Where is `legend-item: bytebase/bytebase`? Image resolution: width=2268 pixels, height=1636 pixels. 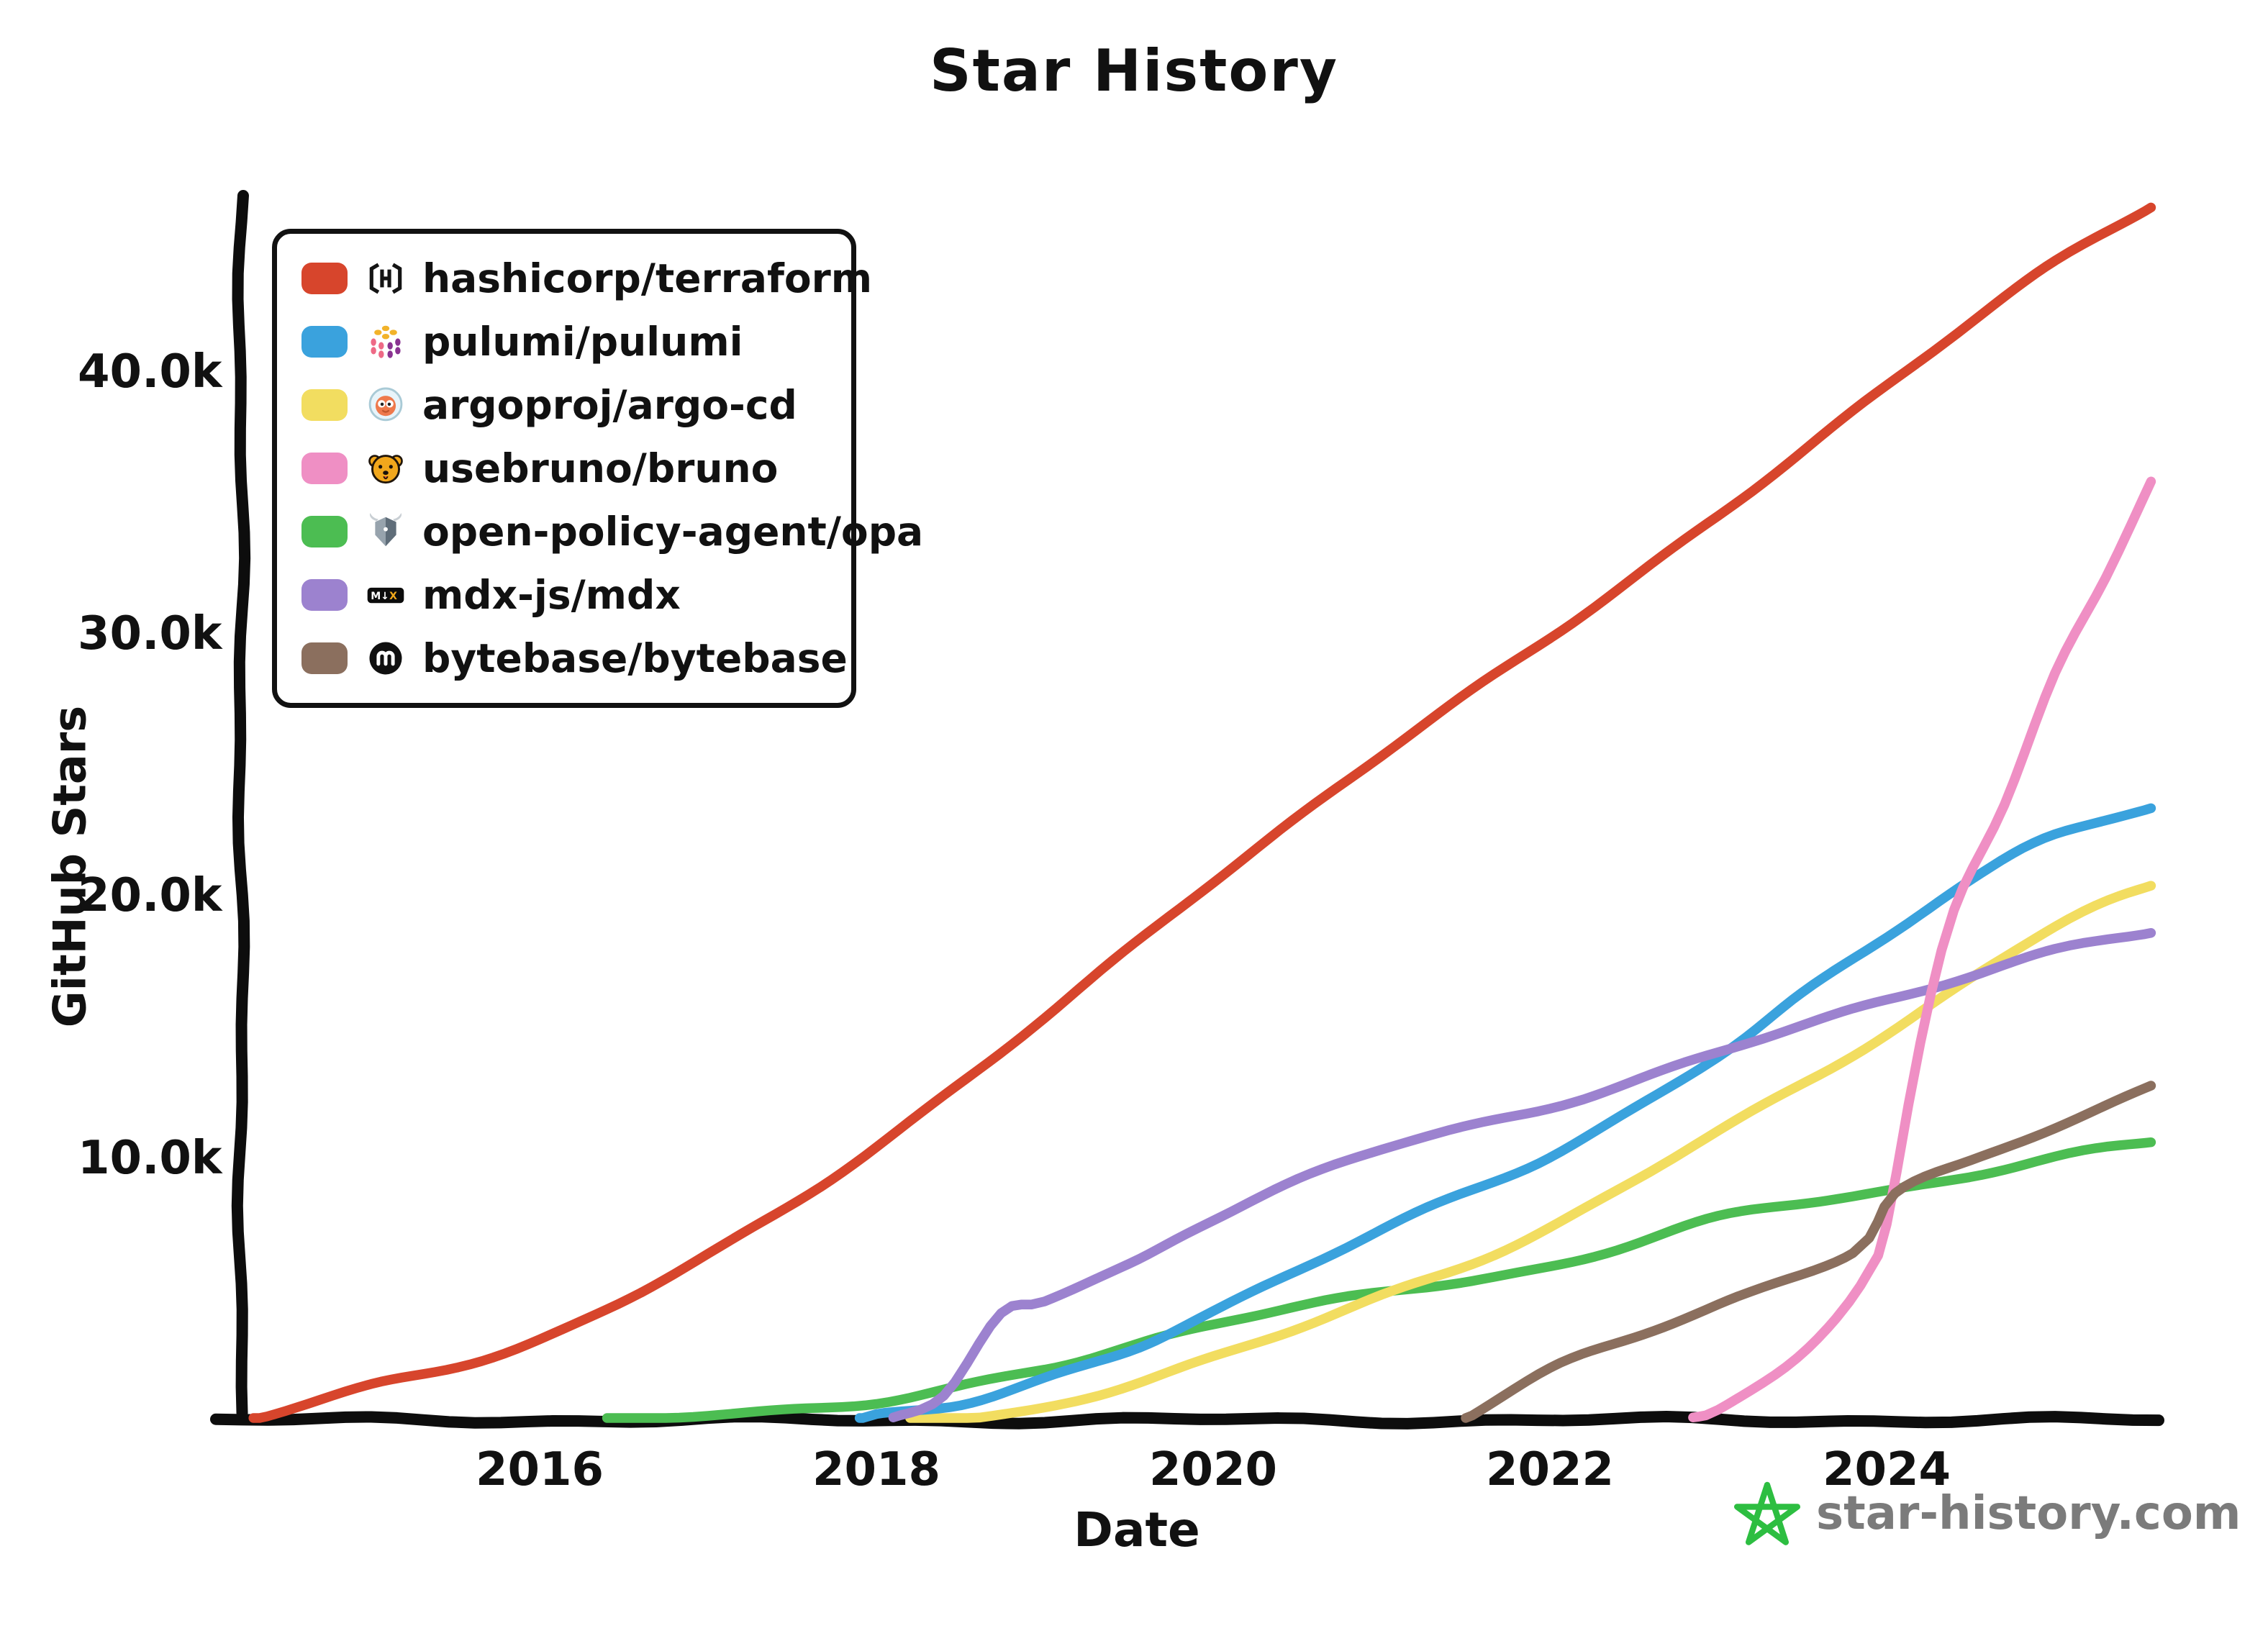
legend-item: bytebase/bytebase is located at coordinates (574, 658).